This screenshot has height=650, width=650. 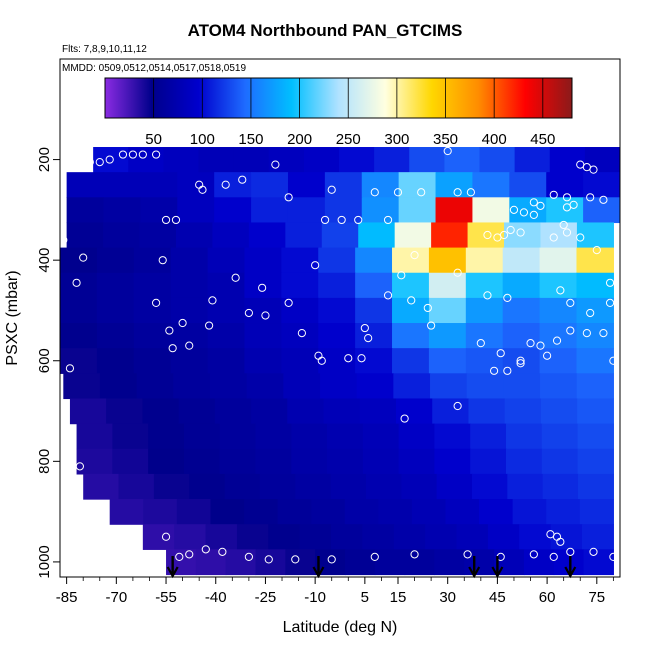 I want to click on y-tick-label: 400, so click(x=44, y=260).